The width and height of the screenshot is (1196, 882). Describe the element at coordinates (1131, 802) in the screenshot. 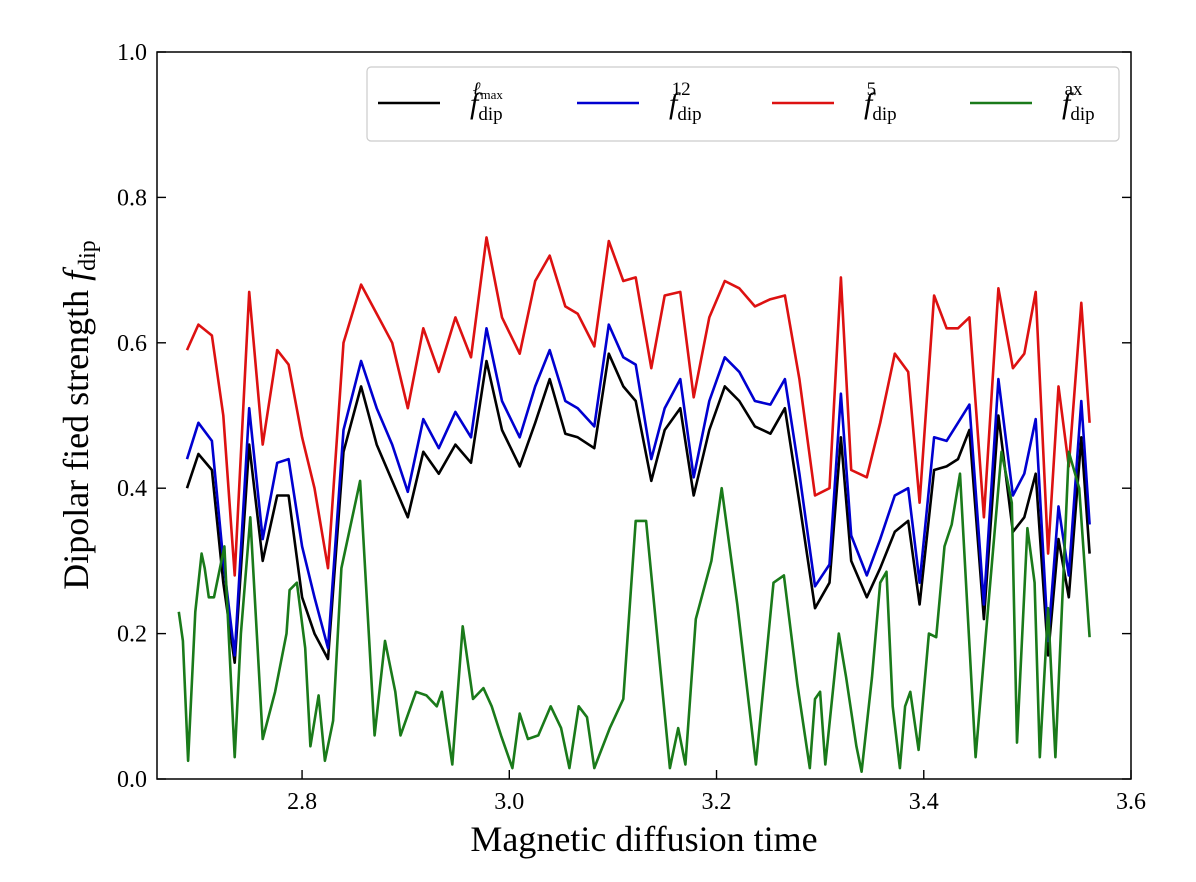

I see `x-tick-label: 3.6` at that location.